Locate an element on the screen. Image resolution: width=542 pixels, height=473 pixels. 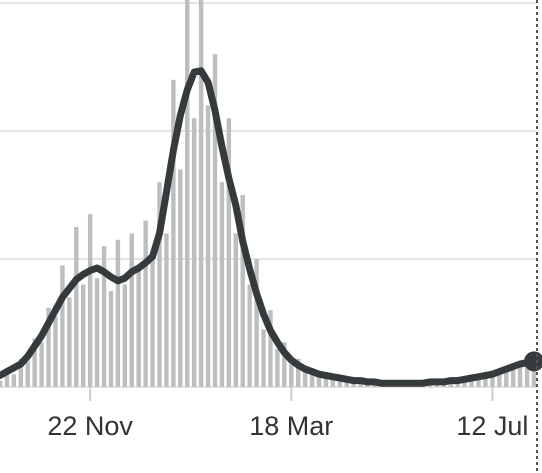
x-tick-label: 12 Jul is located at coordinates (492, 426).